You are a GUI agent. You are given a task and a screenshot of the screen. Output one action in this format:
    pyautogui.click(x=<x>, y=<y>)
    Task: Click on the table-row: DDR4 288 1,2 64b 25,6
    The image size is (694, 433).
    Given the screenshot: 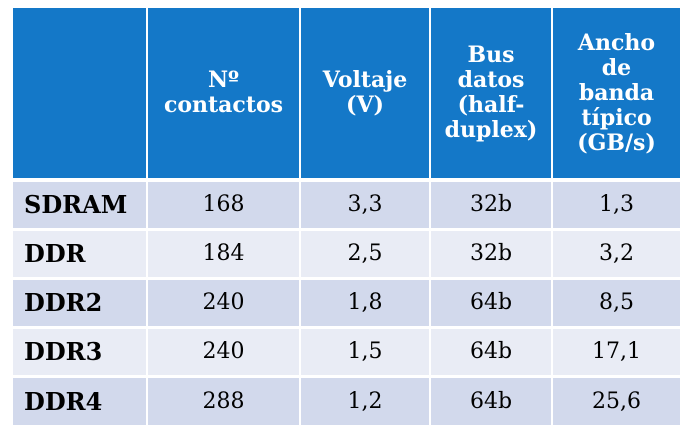 What is the action you would take?
    pyautogui.click(x=346, y=400)
    